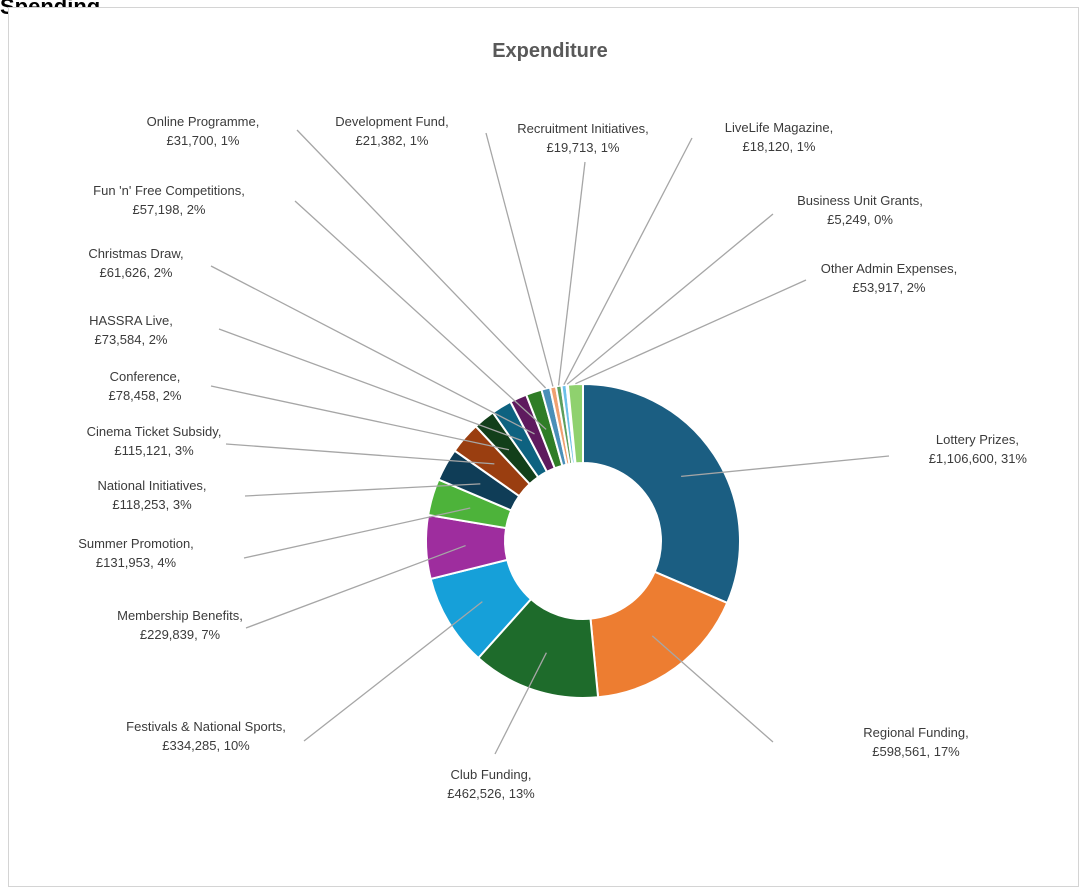  I want to click on data-label-development-fund-value: £21,382, 1%, so click(391, 140).